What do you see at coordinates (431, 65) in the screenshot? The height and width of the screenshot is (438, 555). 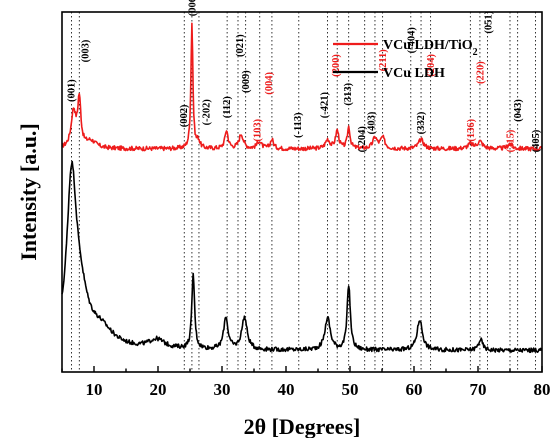 I see `peak-label-19: (204)` at bounding box center [431, 65].